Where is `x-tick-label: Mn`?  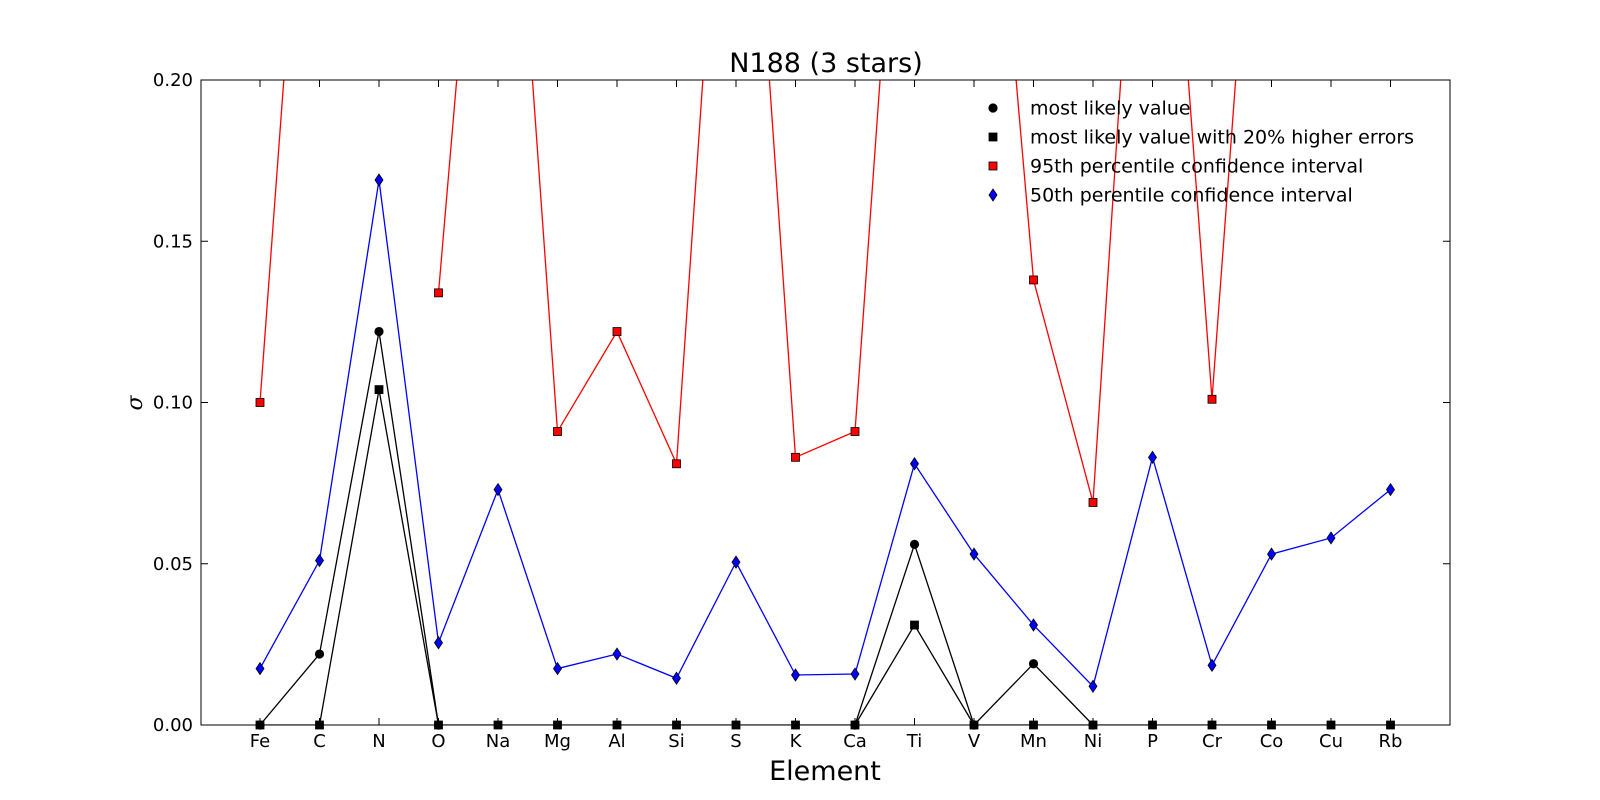 x-tick-label: Mn is located at coordinates (1033, 741).